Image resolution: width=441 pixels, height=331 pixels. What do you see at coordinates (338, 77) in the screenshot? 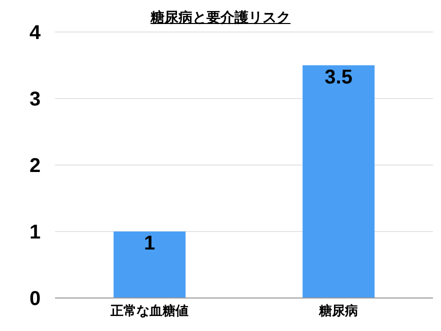
I see `data-label: 3.5` at bounding box center [338, 77].